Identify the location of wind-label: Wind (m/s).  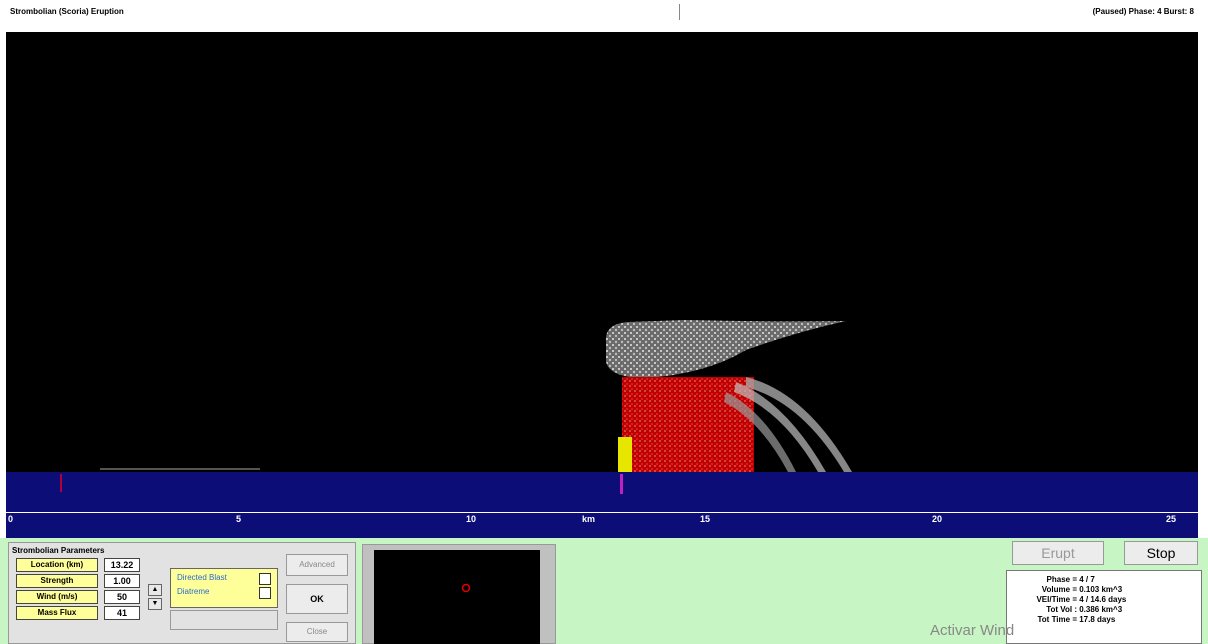
(57, 597).